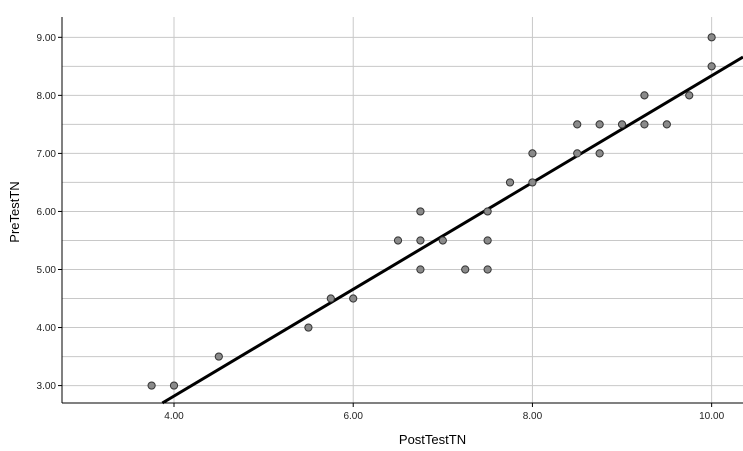 This screenshot has height=451, width=743. I want to click on x-tick-label: 8.00, so click(533, 416).